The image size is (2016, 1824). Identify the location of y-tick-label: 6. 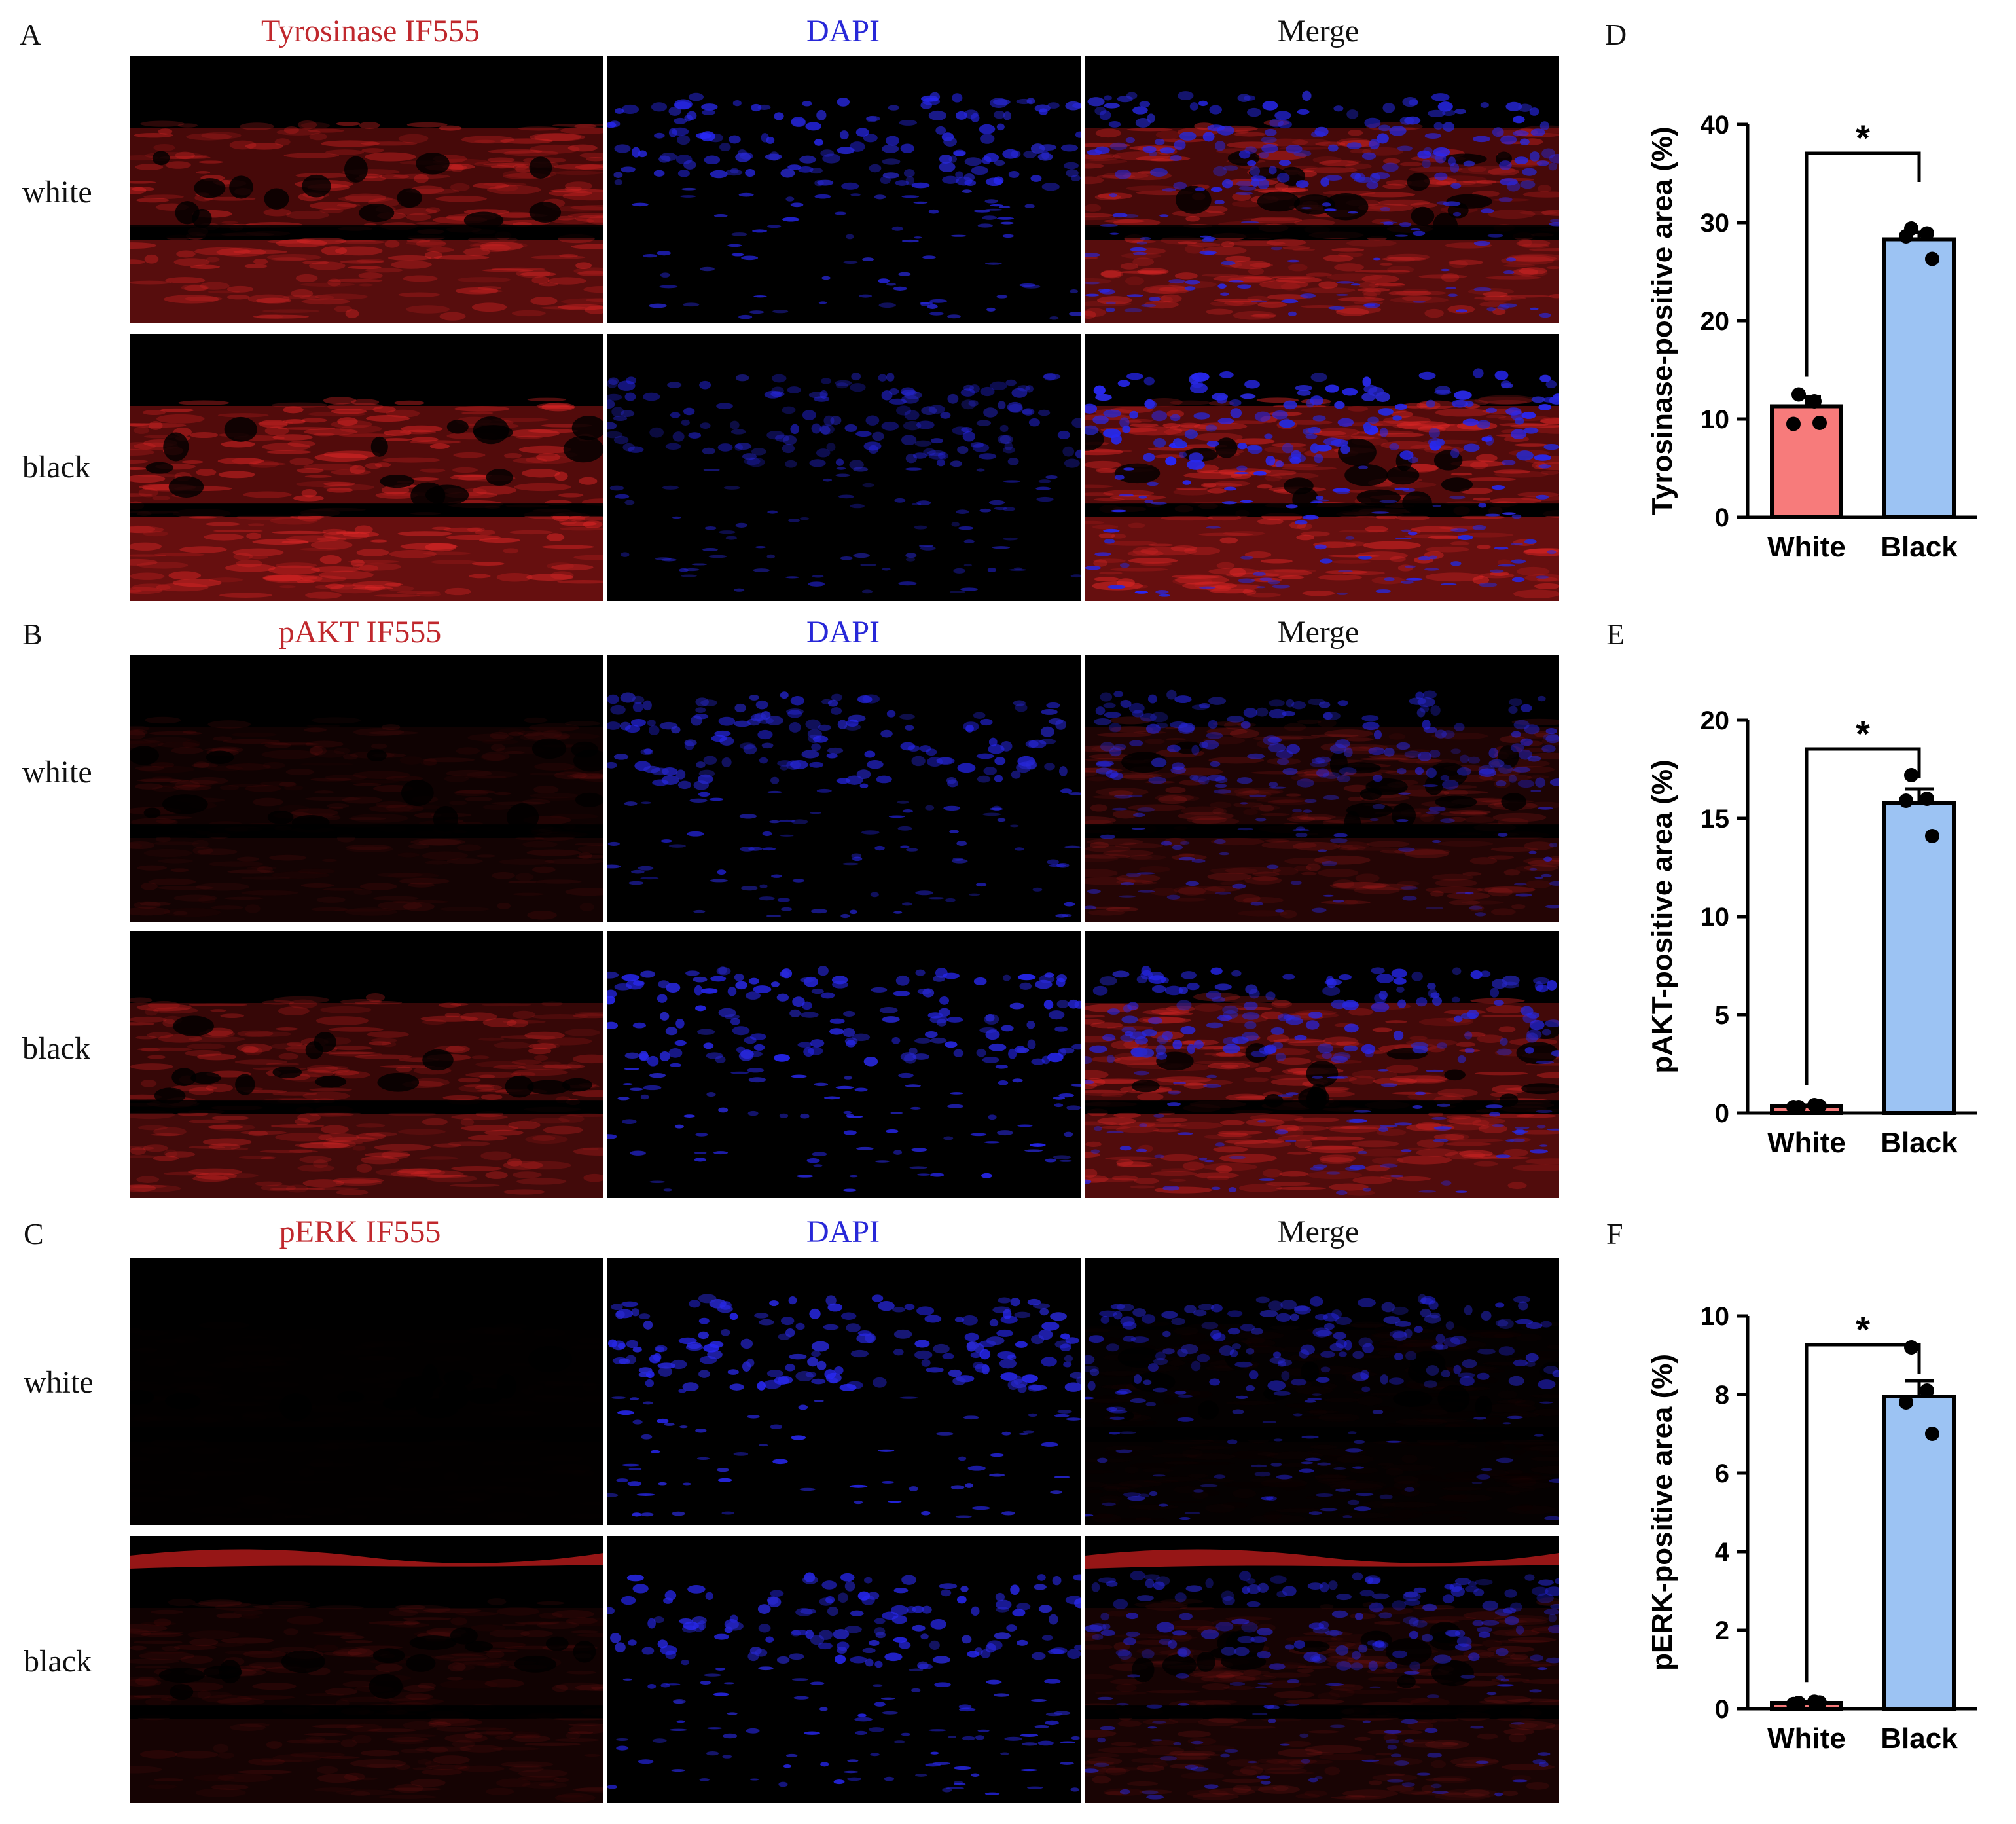
(1722, 1473).